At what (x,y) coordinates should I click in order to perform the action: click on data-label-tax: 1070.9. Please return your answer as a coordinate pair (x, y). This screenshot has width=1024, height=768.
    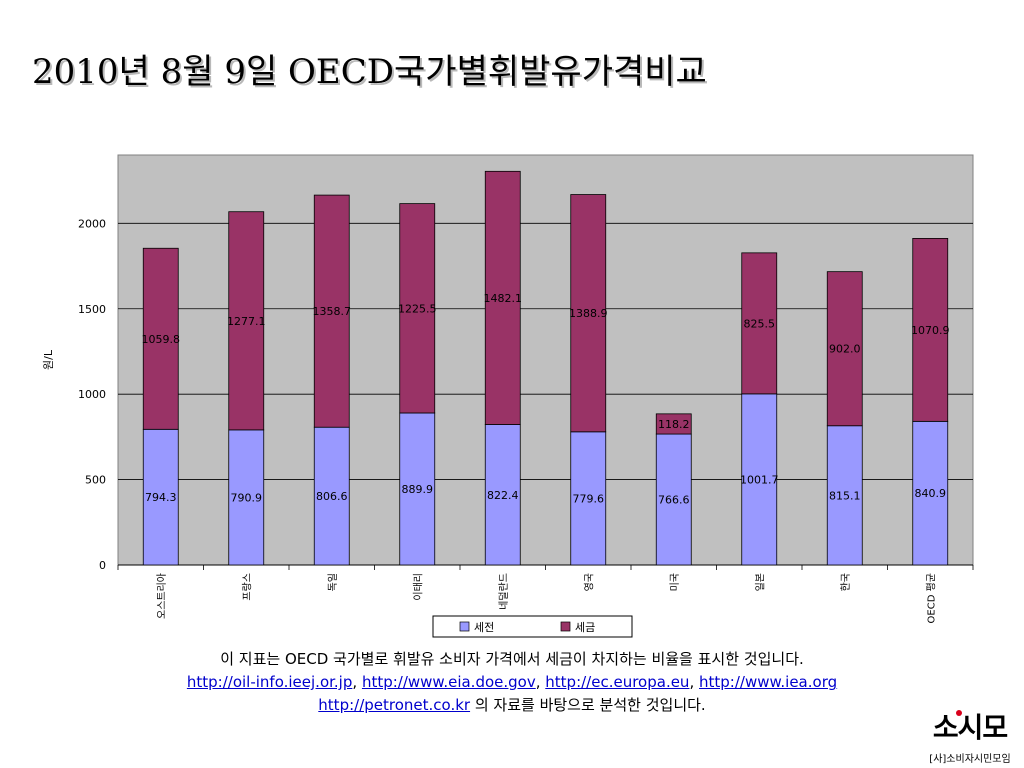
    Looking at the image, I should click on (930, 330).